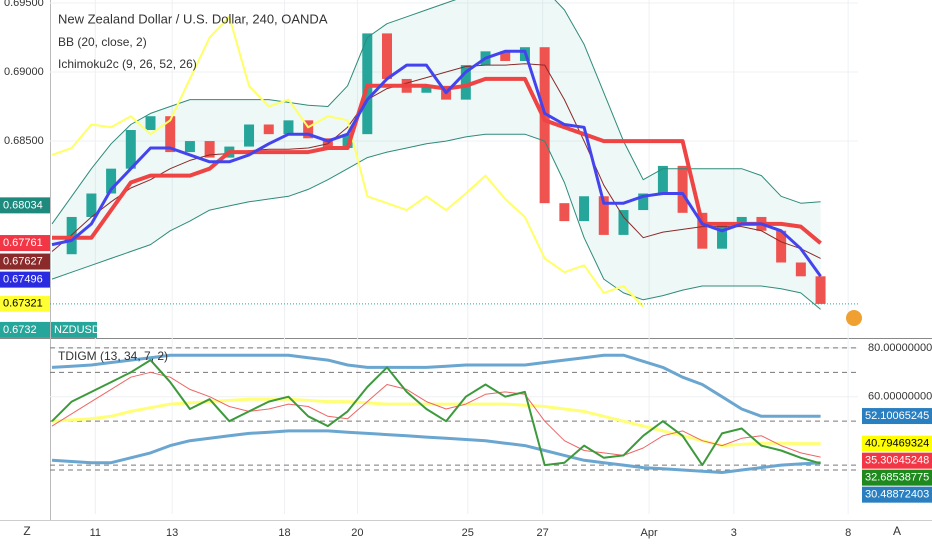 The image size is (932, 550). Describe the element at coordinates (900, 348) in the screenshot. I see `y-tick-label: 80.00000000` at that location.